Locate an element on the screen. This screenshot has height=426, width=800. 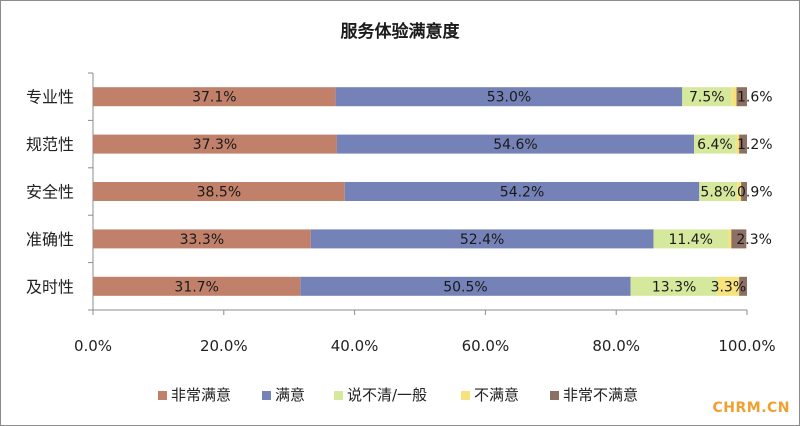
category-label: 规范性 is located at coordinates (50, 144).